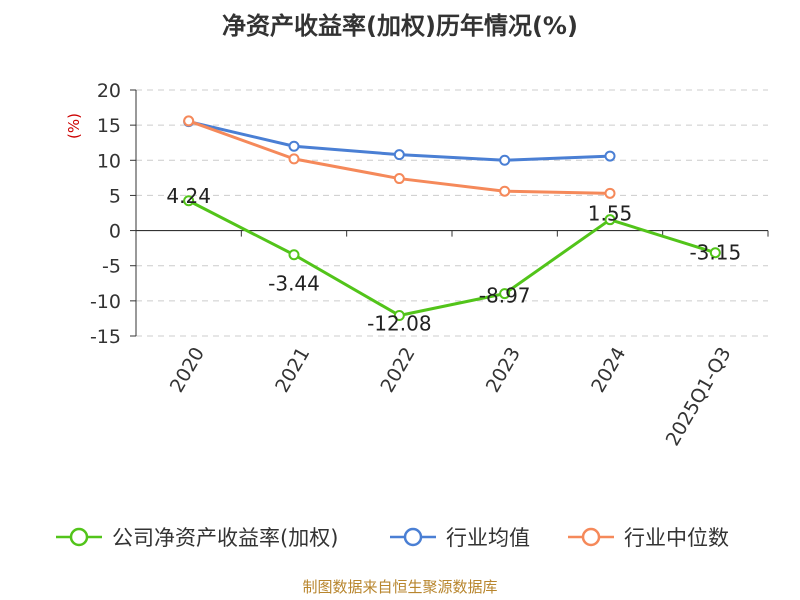 The height and width of the screenshot is (600, 800). Describe the element at coordinates (111, 267) in the screenshot. I see `y-tick-label: -5` at that location.